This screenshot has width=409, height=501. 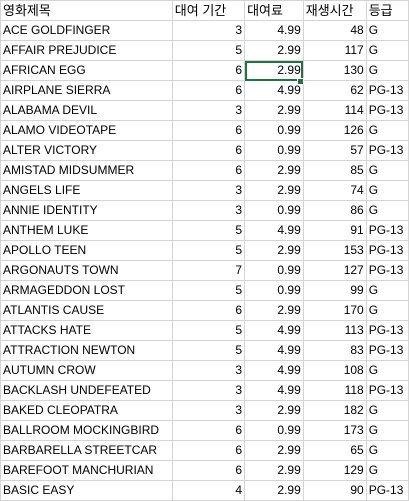 I want to click on title-cell: AIRPLANE SIERRA, so click(x=86, y=90).